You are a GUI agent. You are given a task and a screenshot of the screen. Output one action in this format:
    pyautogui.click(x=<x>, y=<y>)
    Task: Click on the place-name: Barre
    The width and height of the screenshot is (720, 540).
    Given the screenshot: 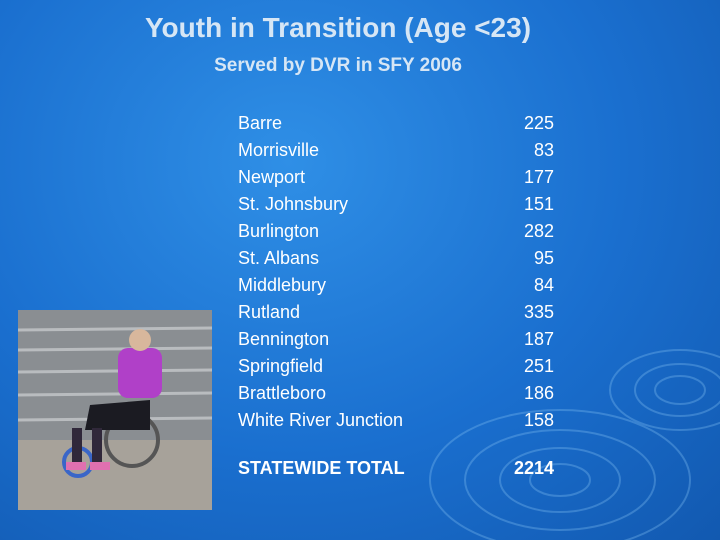 What is the action you would take?
    pyautogui.click(x=260, y=123)
    